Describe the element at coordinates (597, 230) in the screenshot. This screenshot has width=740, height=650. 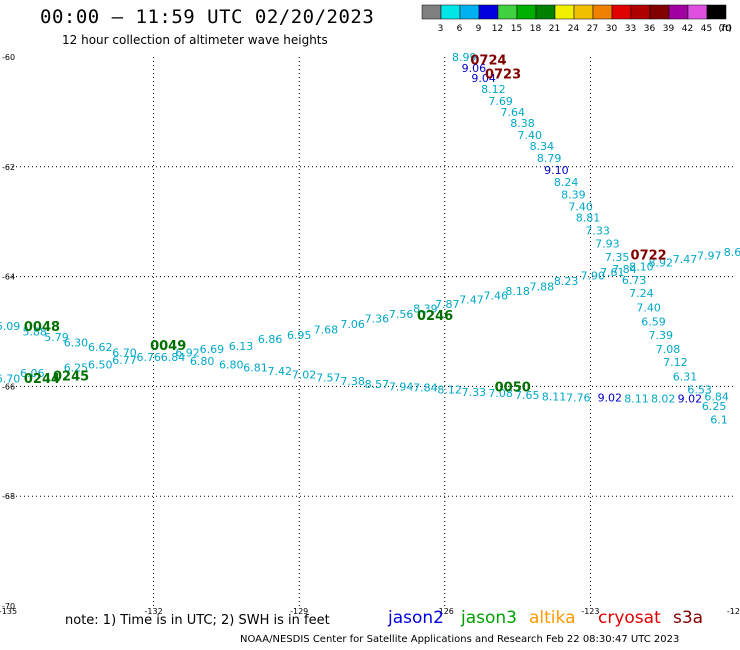
I see `wave-height-value: 7.33` at that location.